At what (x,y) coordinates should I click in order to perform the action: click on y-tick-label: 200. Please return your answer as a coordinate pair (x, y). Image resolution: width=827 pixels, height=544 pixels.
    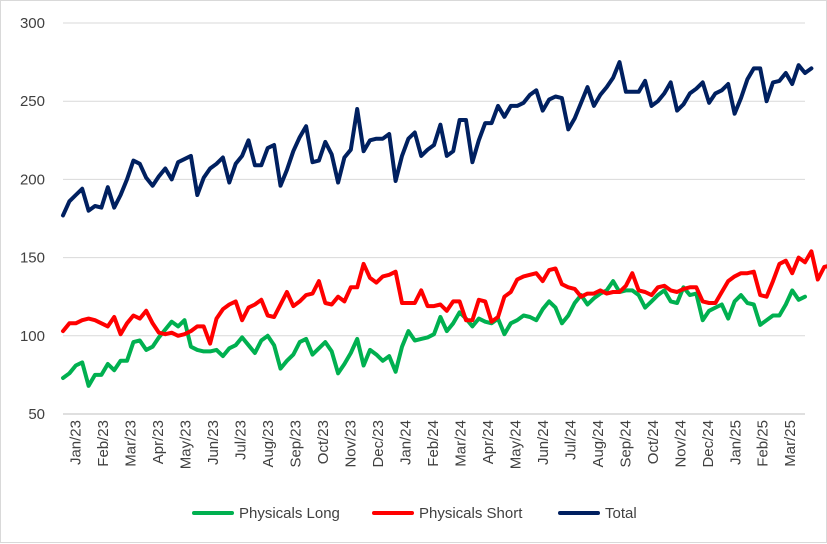
    Looking at the image, I should click on (32, 179).